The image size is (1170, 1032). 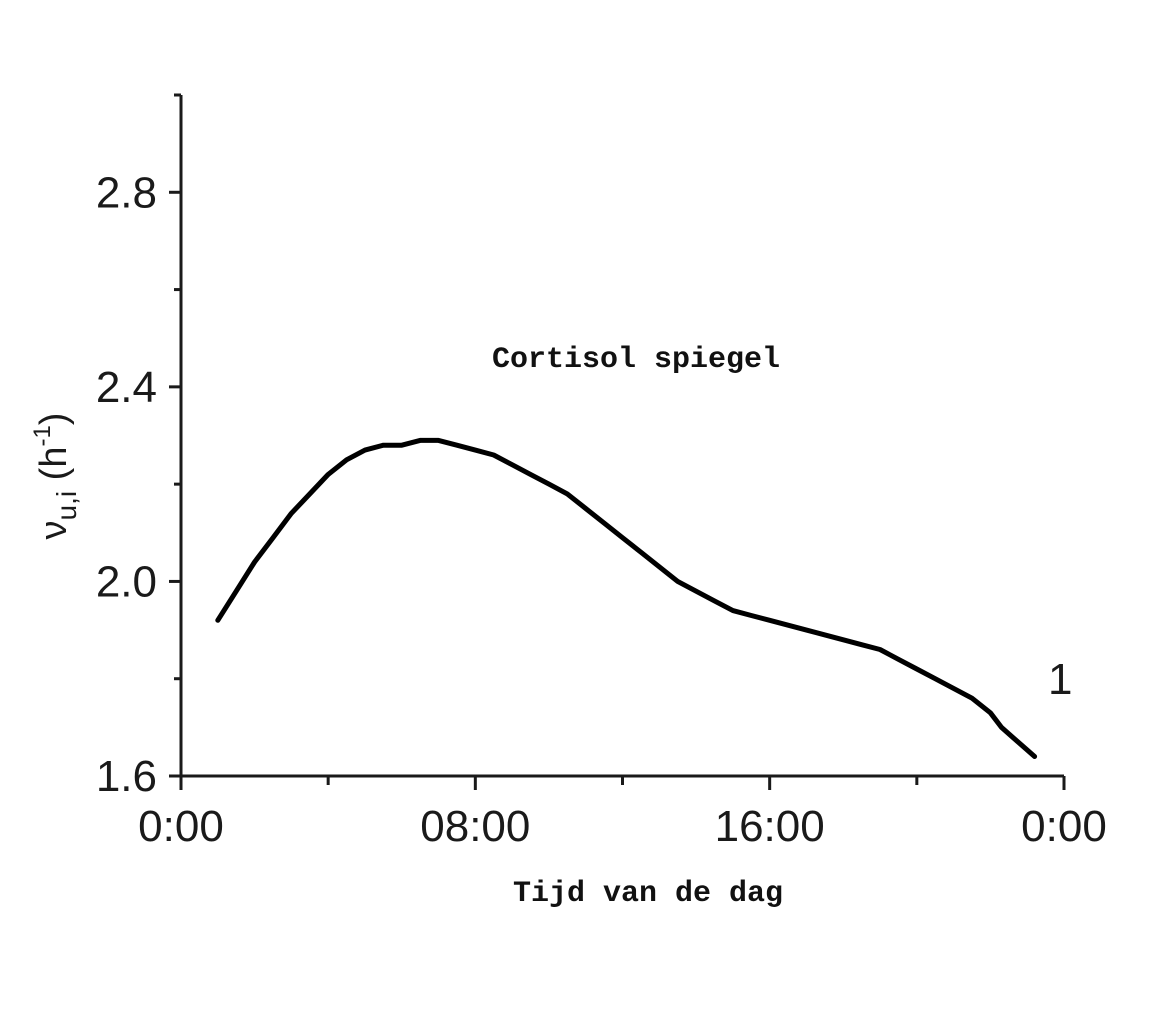 I want to click on series-label: 1, so click(x=1060, y=679).